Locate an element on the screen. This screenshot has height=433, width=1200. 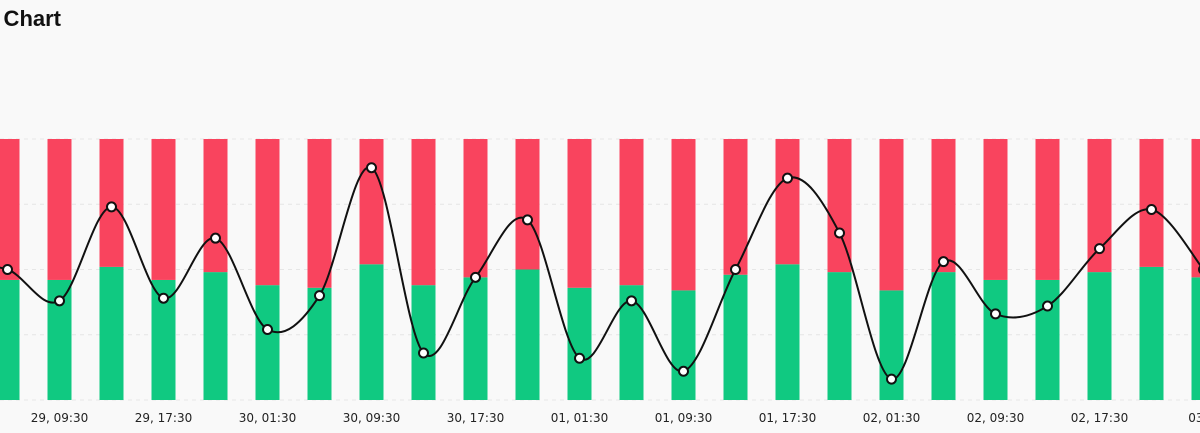
chart-title: o Chart is located at coordinates (30, 18).